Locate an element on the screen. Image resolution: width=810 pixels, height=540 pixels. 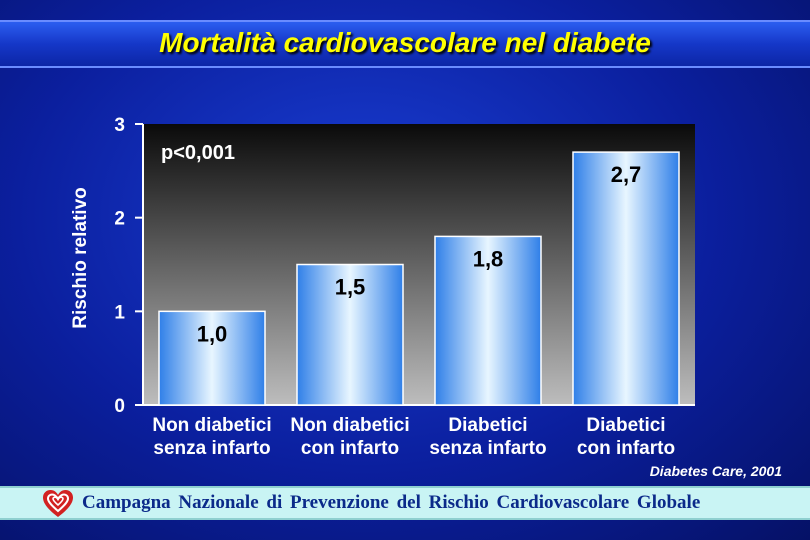
y-axis-label: Rischio relativo is located at coordinates (80, 258).